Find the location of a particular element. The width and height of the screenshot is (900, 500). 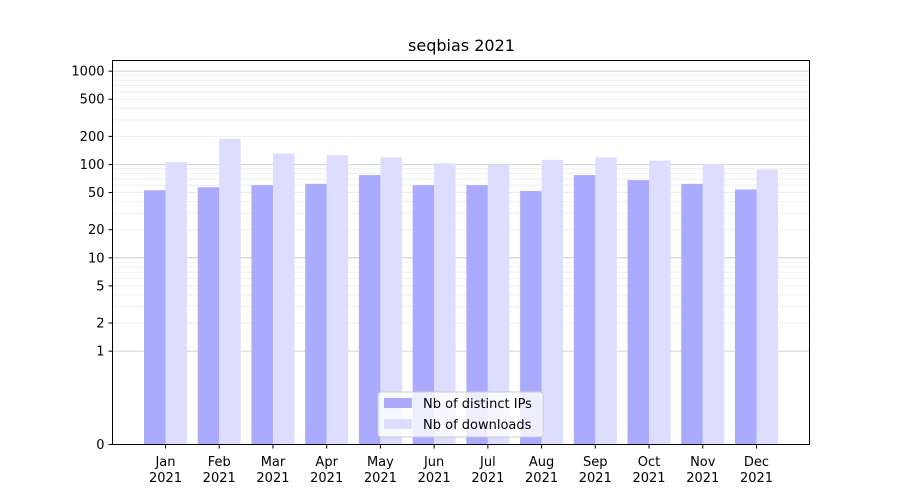

x-tick-label-month: Feb is located at coordinates (219, 462).